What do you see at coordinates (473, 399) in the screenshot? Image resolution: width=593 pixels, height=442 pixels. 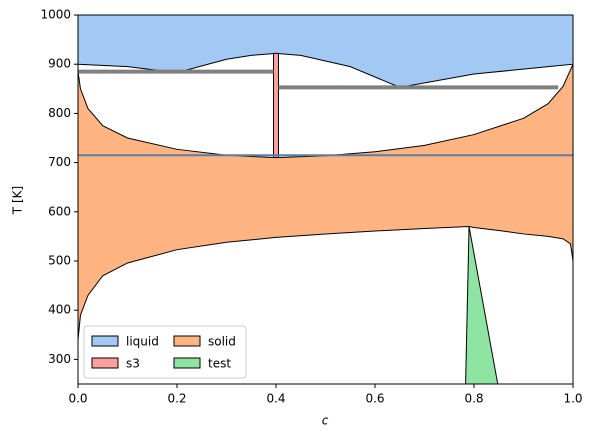 I see `x-tick-label: 0.8` at bounding box center [473, 399].